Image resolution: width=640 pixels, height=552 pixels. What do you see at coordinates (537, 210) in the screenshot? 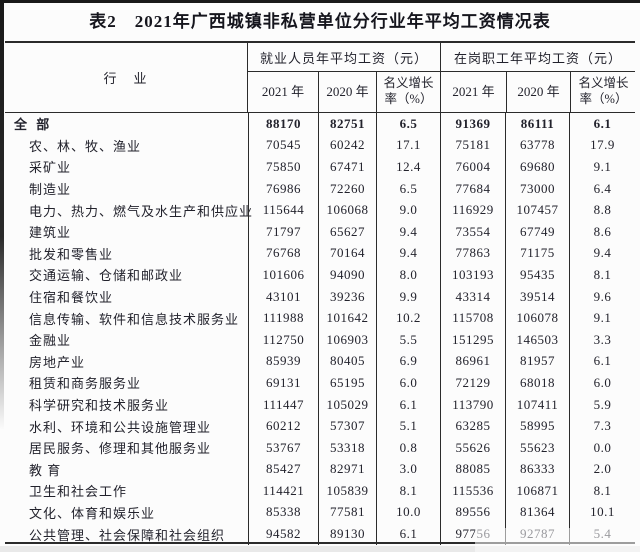
I see `cell-onpost-2020: 107457` at bounding box center [537, 210].